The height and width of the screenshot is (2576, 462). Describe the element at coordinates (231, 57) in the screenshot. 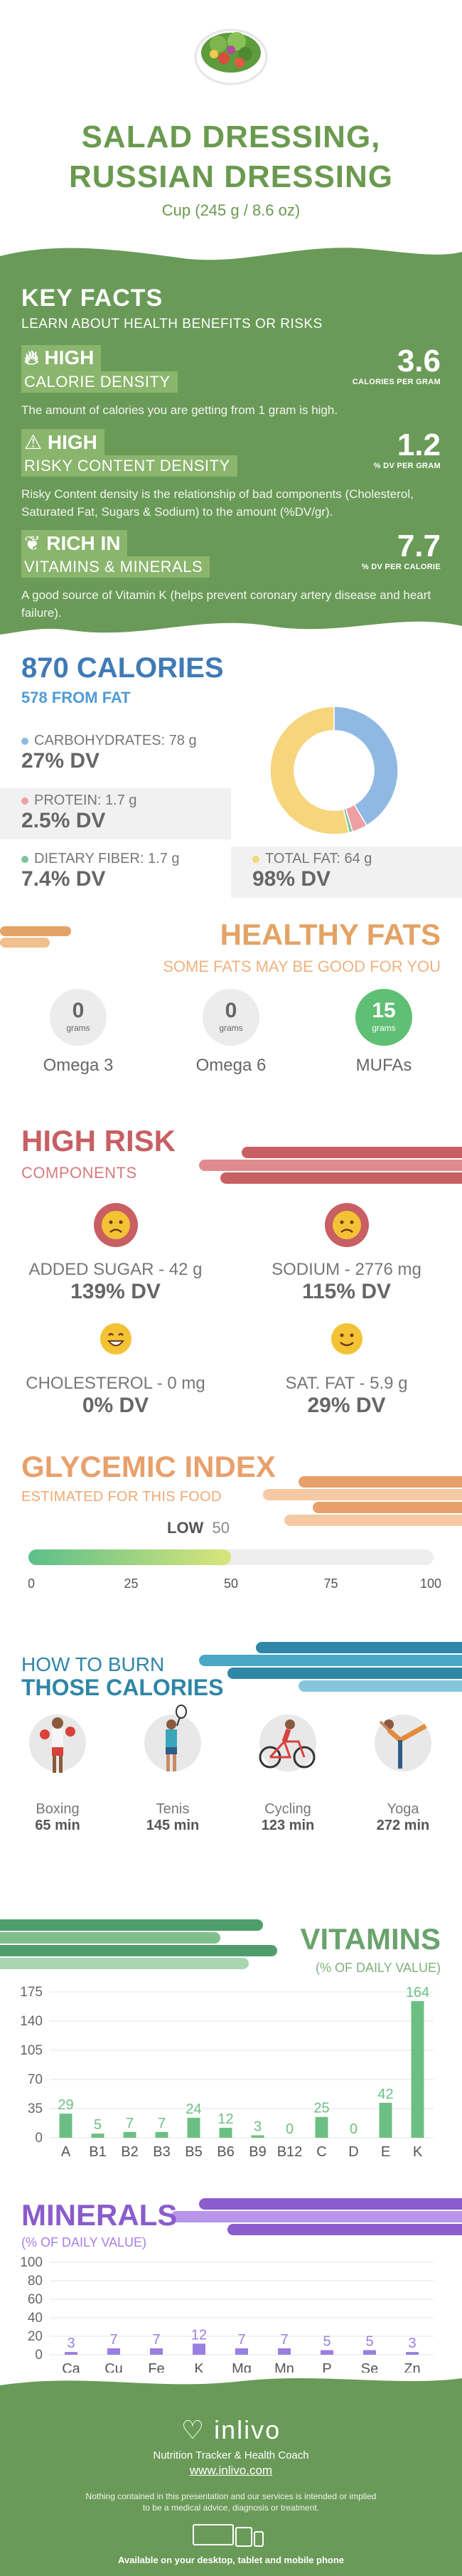

I see `salad-bowl-icon` at that location.